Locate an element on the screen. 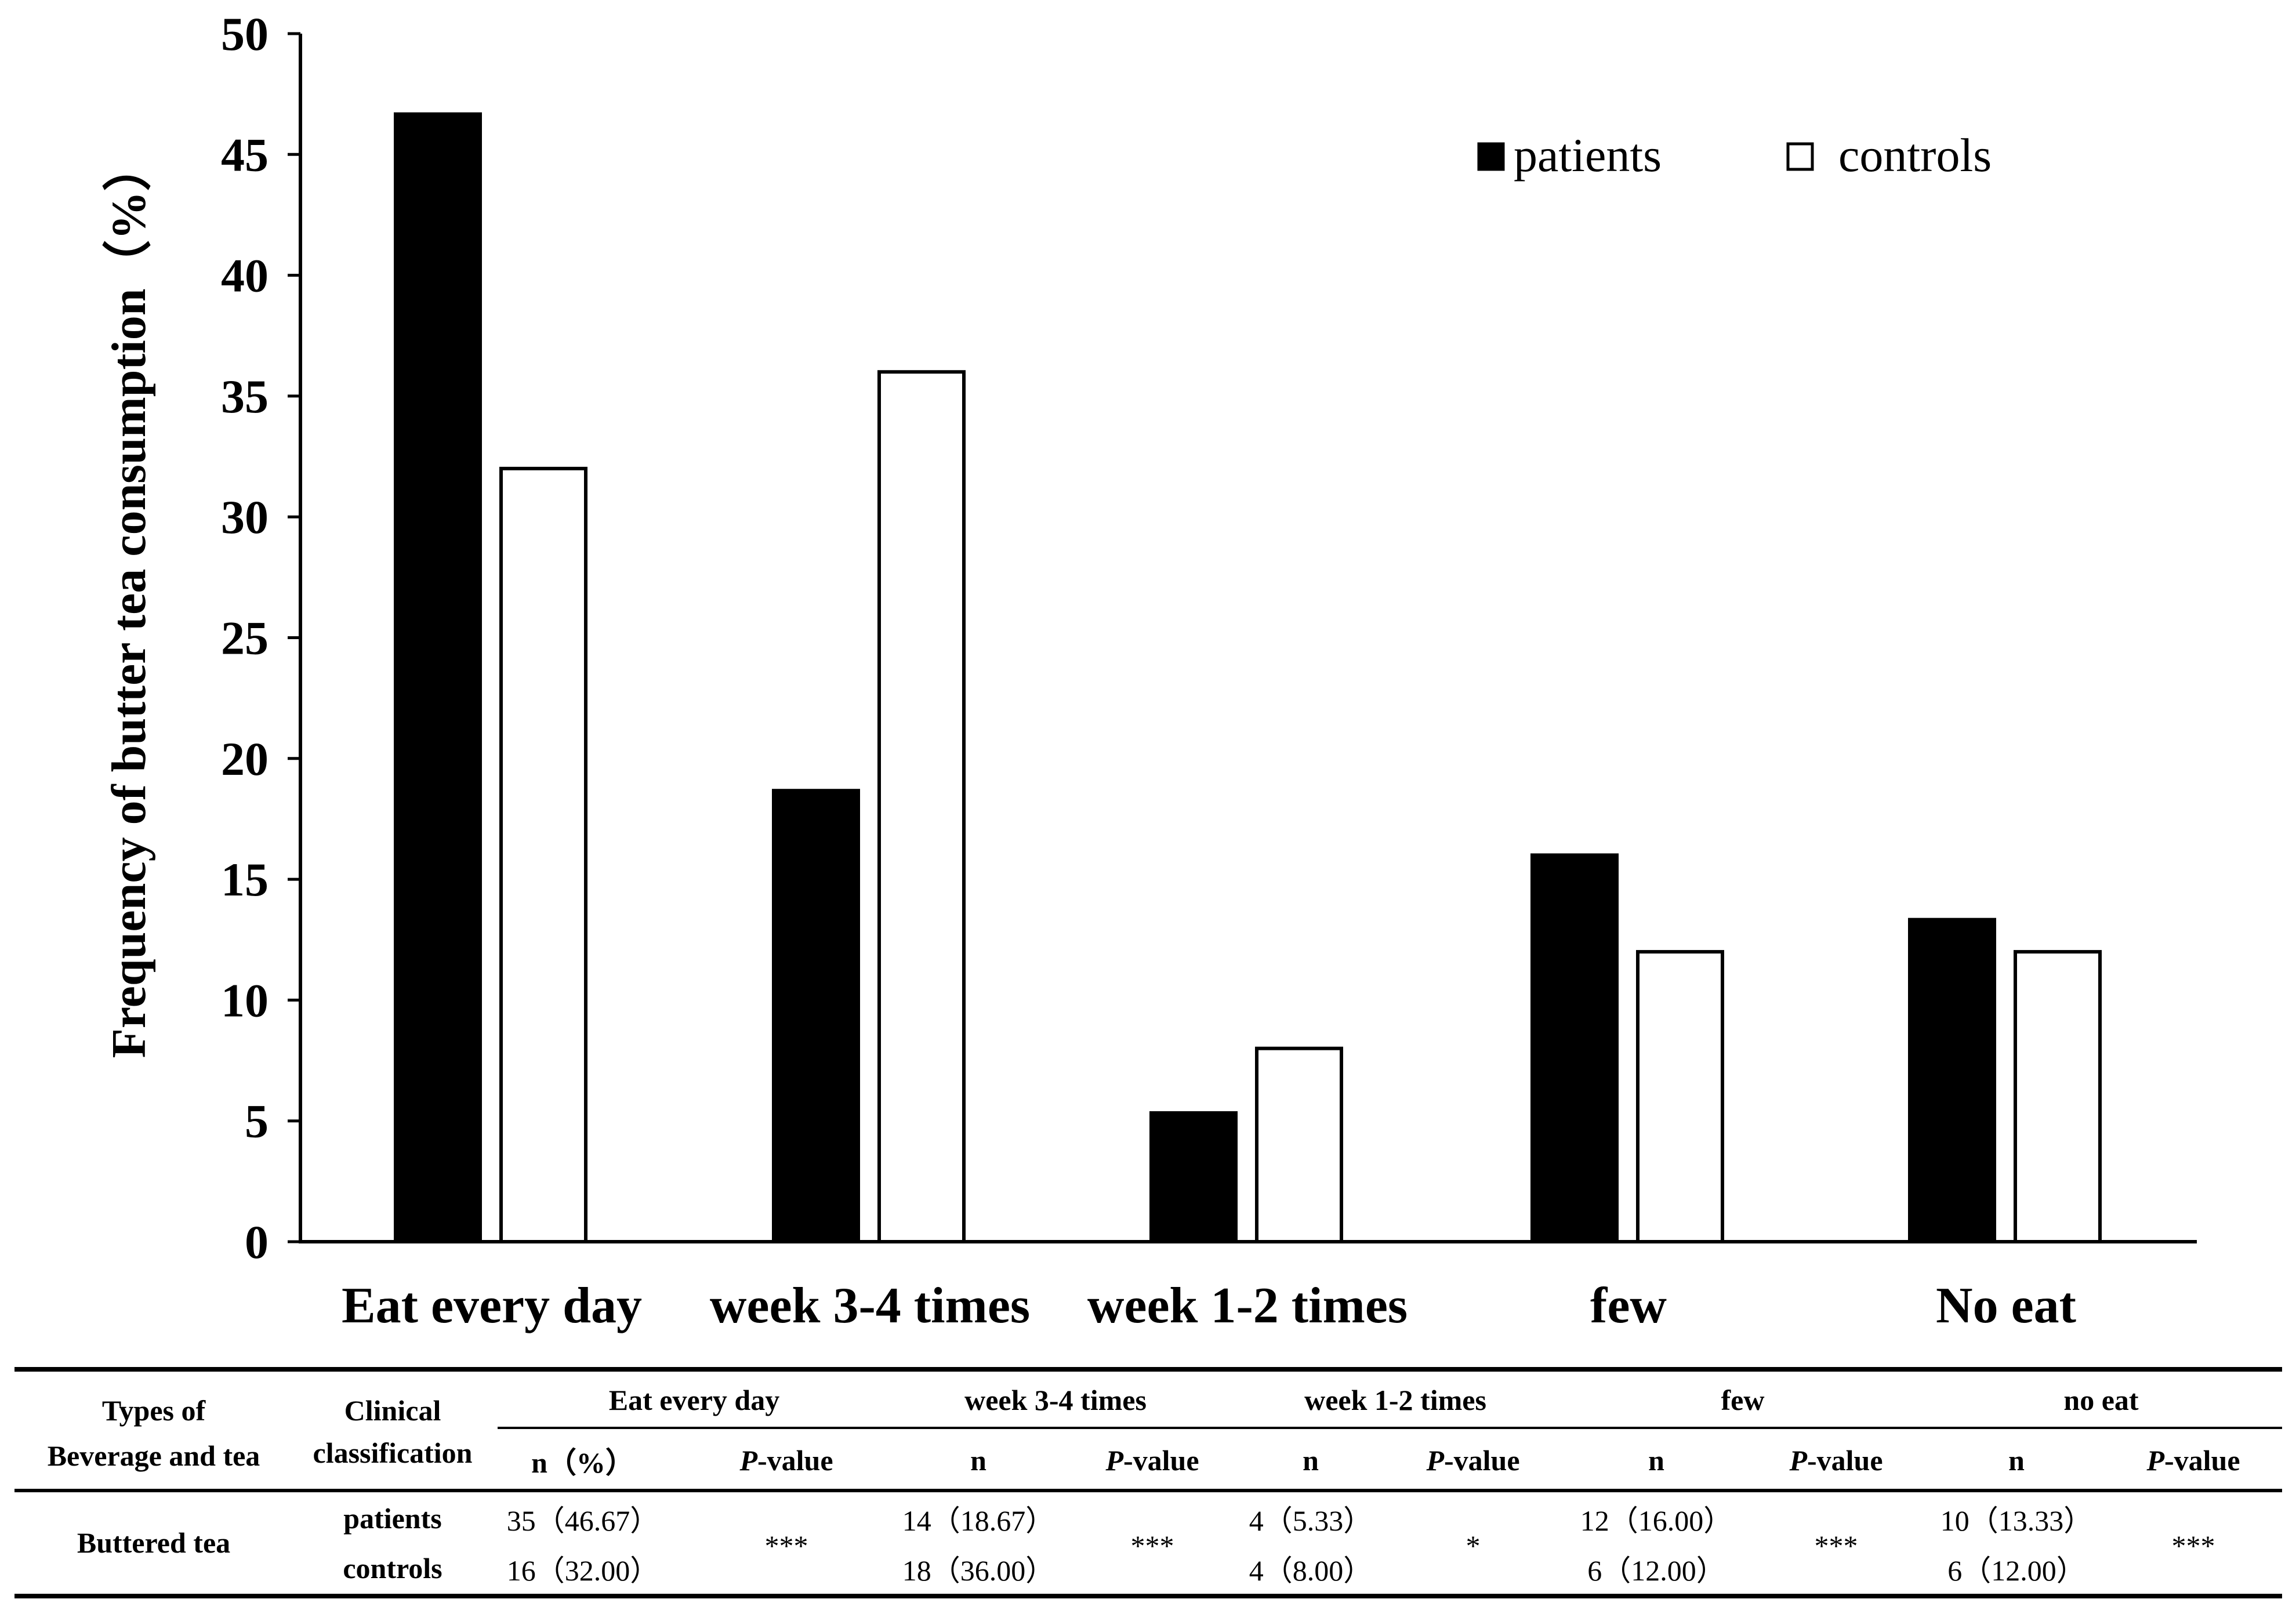 This screenshot has width=2296, height=1610. cell-n: 35（46.67） is located at coordinates (582, 1521).